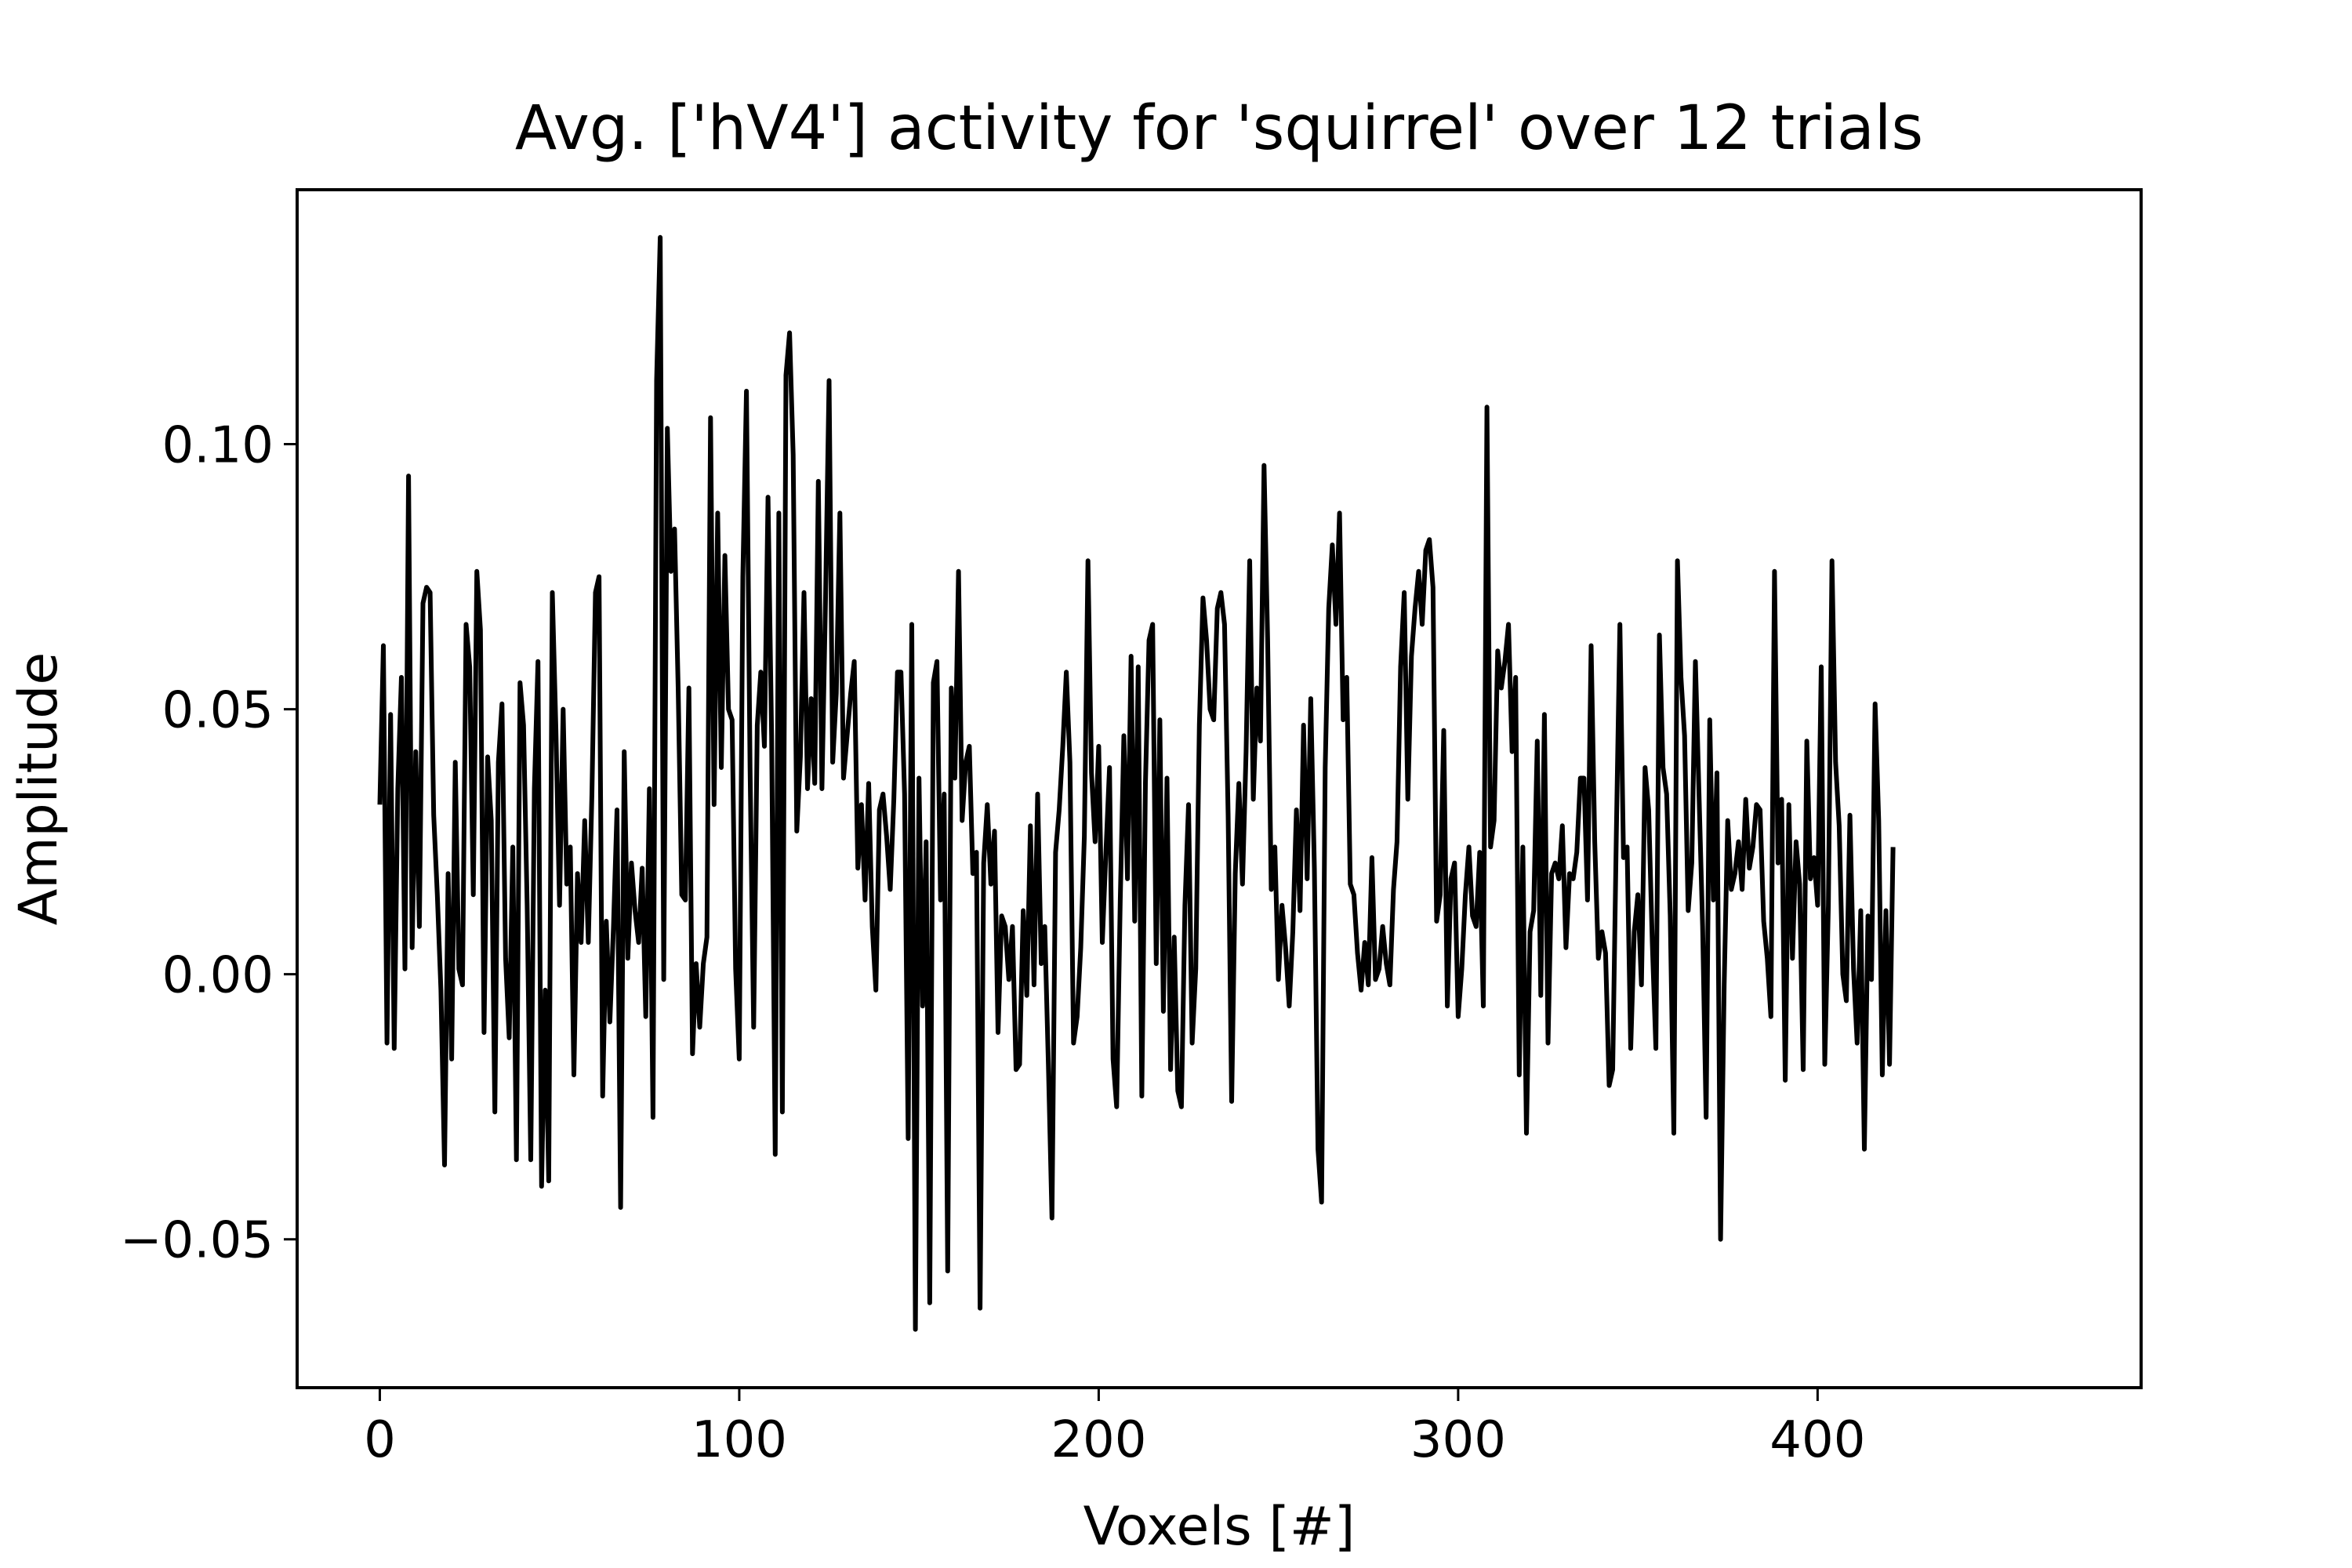 Image resolution: width=2352 pixels, height=1568 pixels. Describe the element at coordinates (218, 446) in the screenshot. I see `y-tick-label: 0.10` at that location.